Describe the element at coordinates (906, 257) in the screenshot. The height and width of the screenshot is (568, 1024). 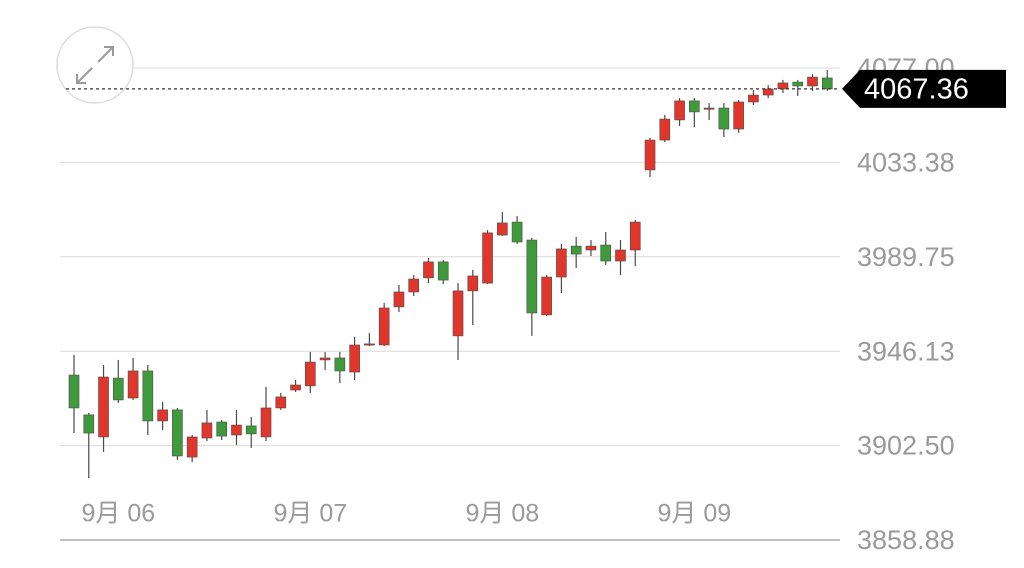
I see `y-tick-label: 3989.75` at that location.